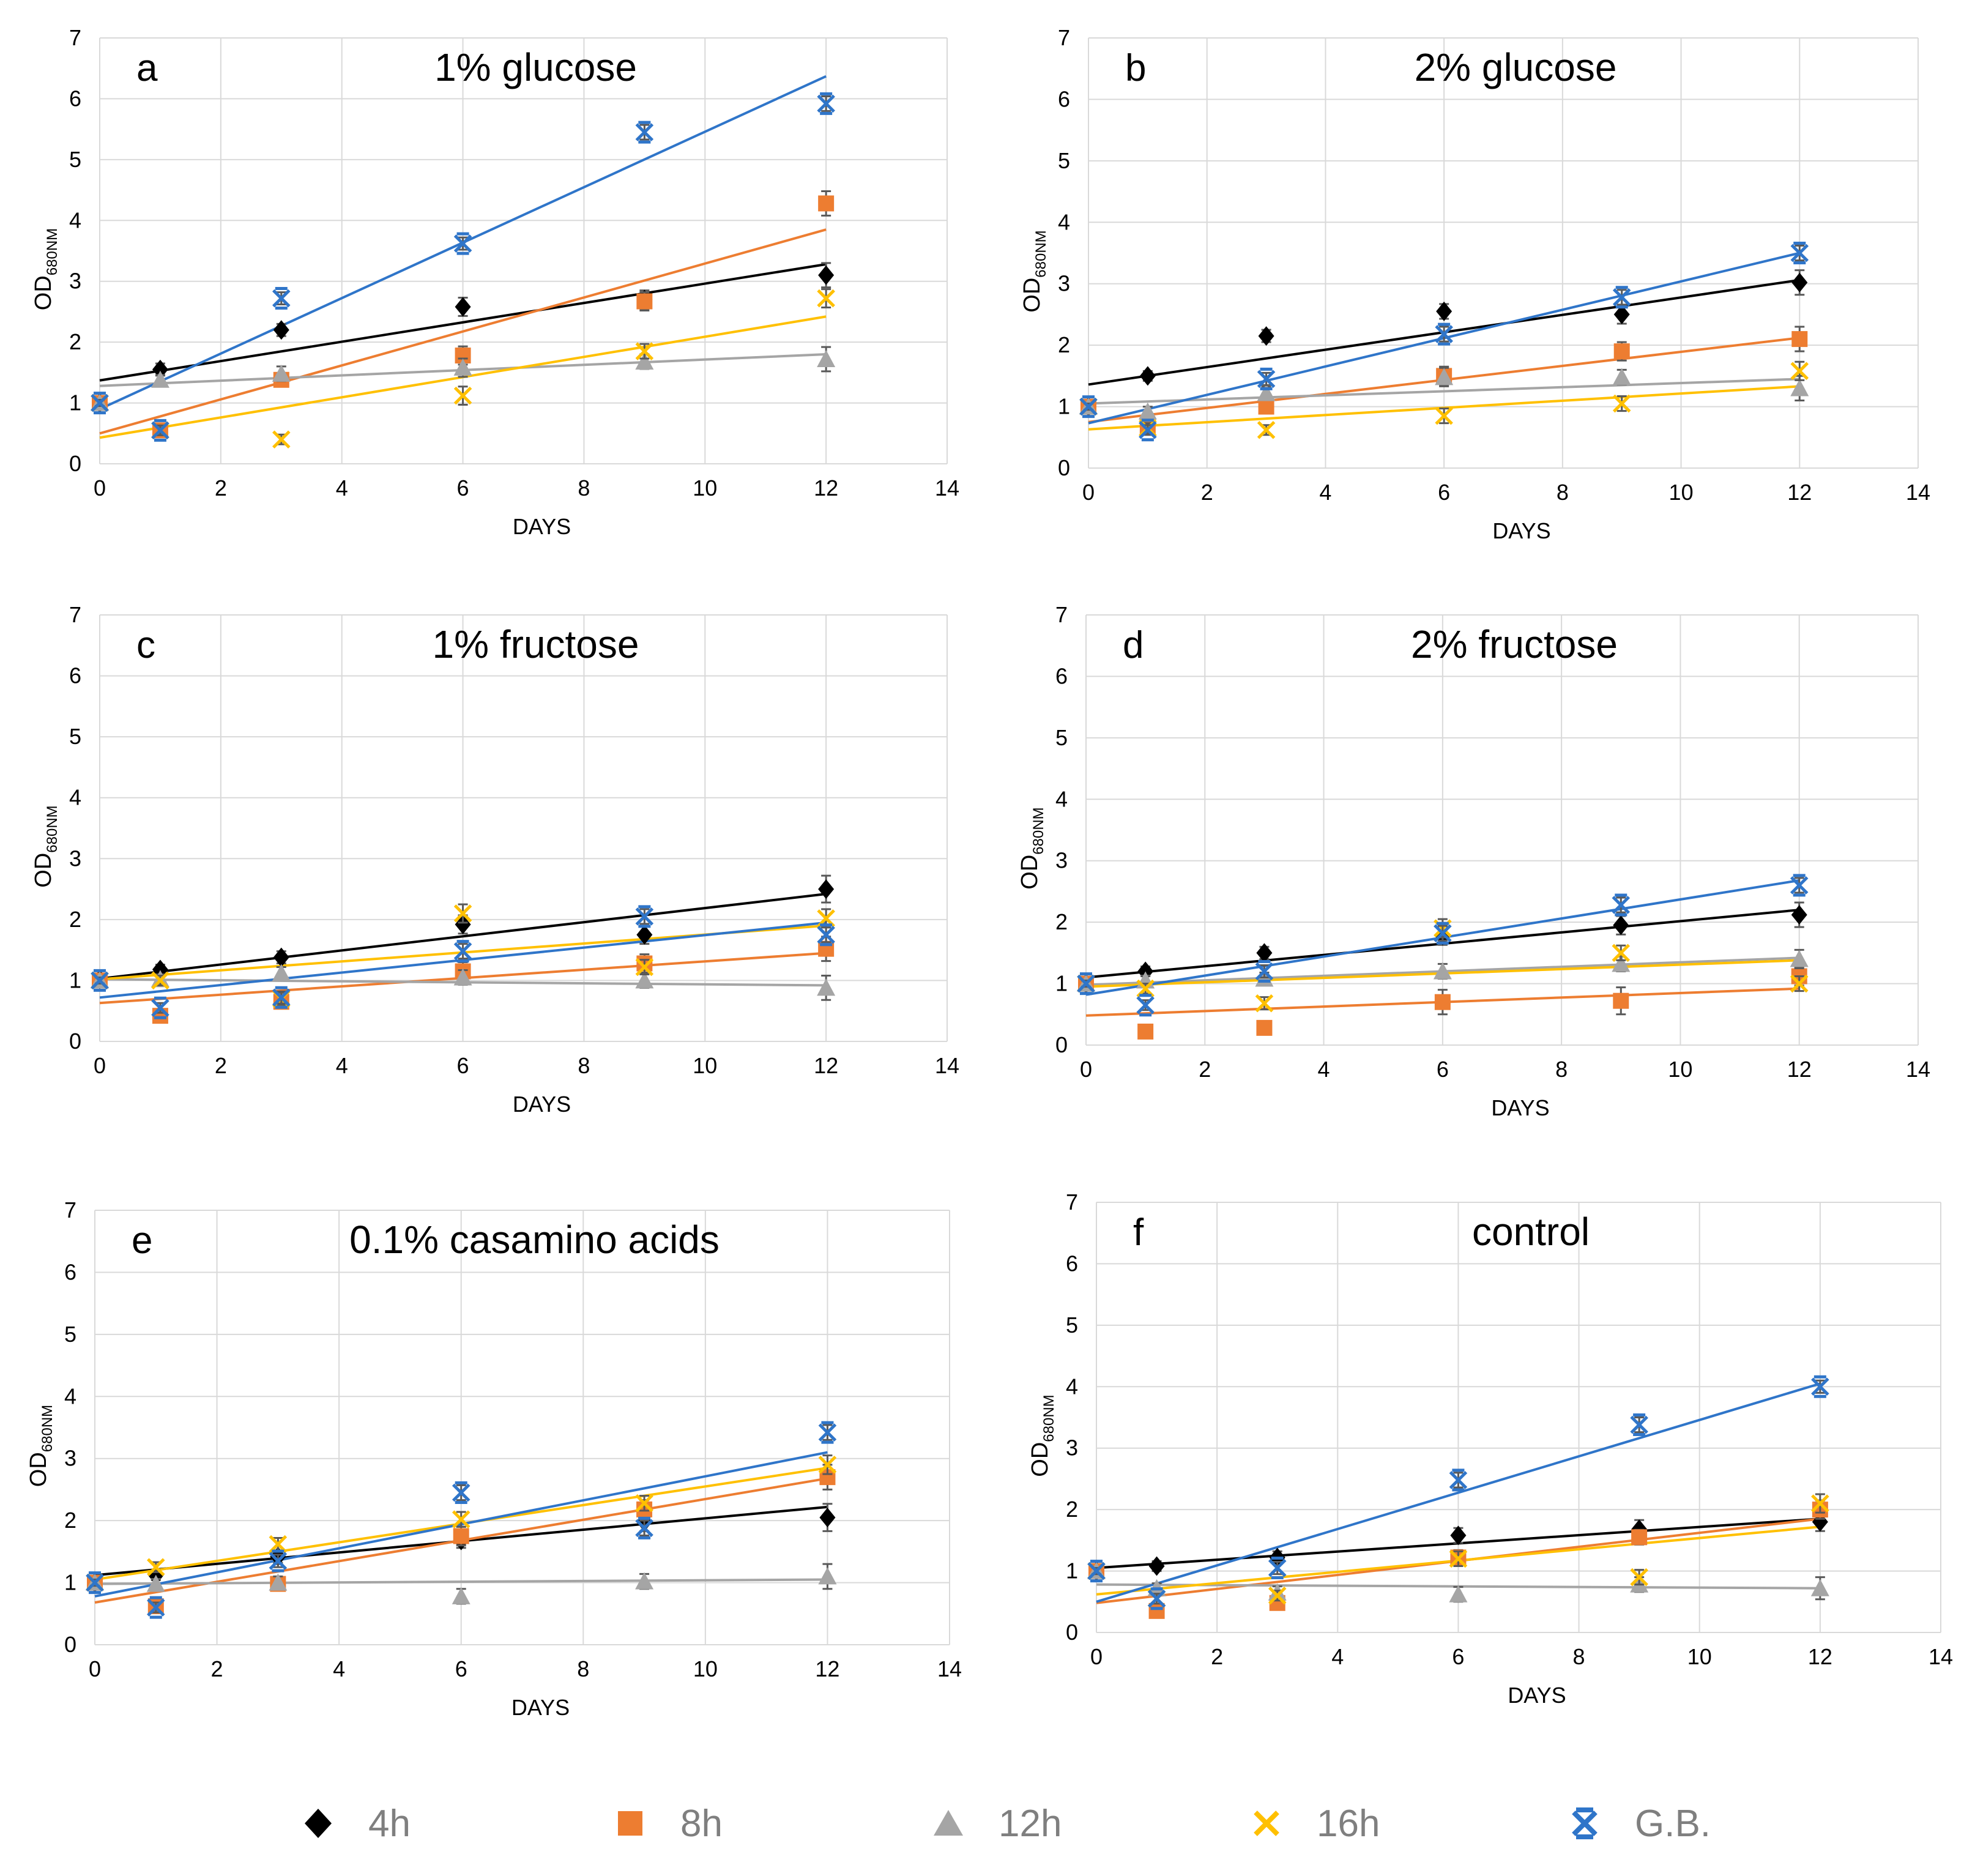 The width and height of the screenshot is (1964, 1876). What do you see at coordinates (1138, 1233) in the screenshot?
I see `panel-letter: f` at bounding box center [1138, 1233].